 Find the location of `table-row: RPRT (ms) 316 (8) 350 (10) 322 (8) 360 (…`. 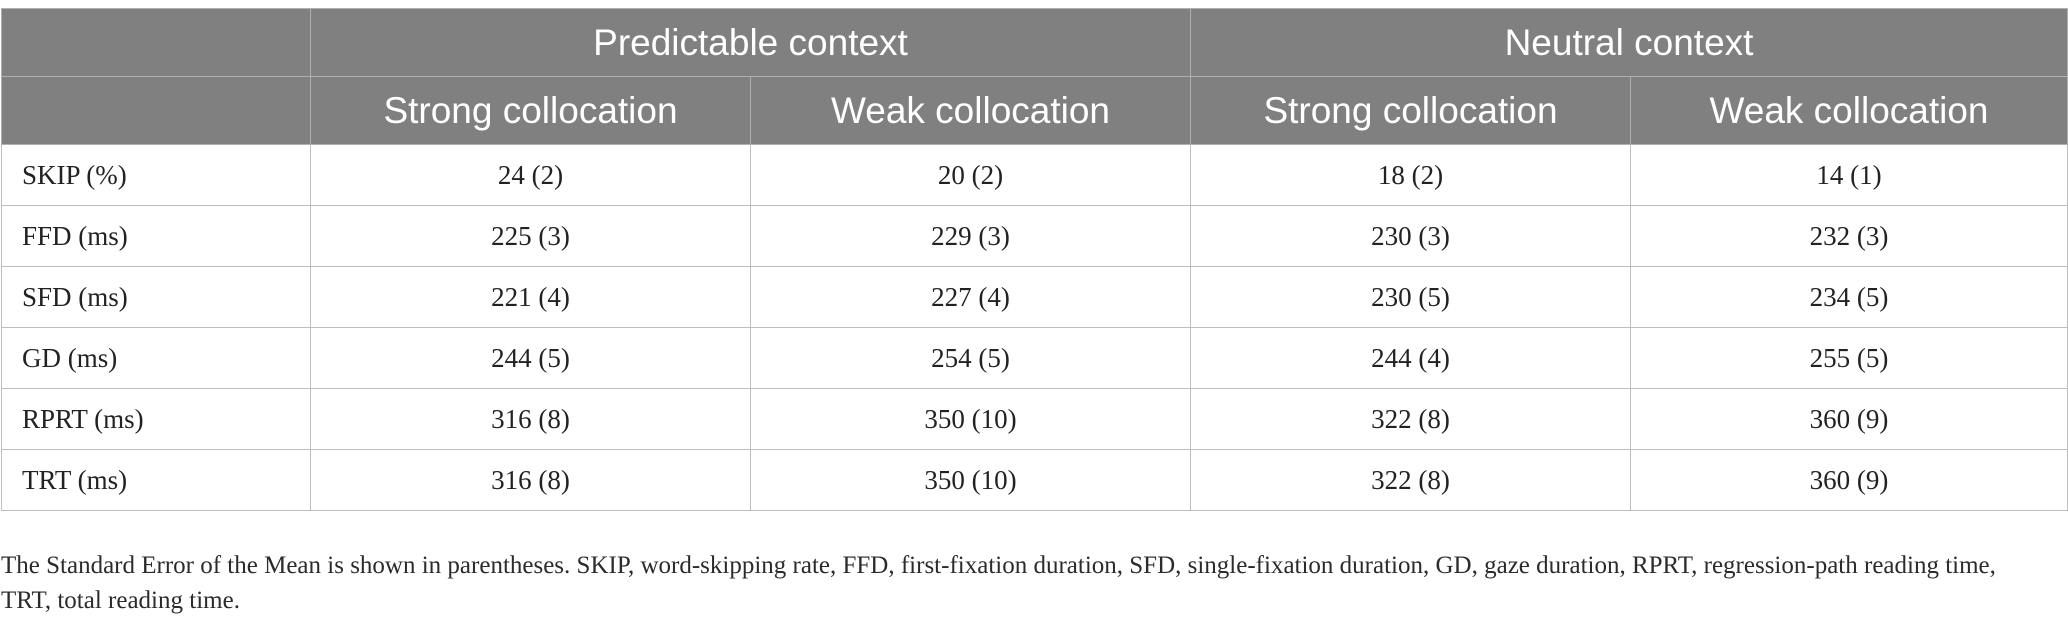

table-row: RPRT (ms) 316 (8) 350 (10) 322 (8) 360 (… is located at coordinates (1034, 419).